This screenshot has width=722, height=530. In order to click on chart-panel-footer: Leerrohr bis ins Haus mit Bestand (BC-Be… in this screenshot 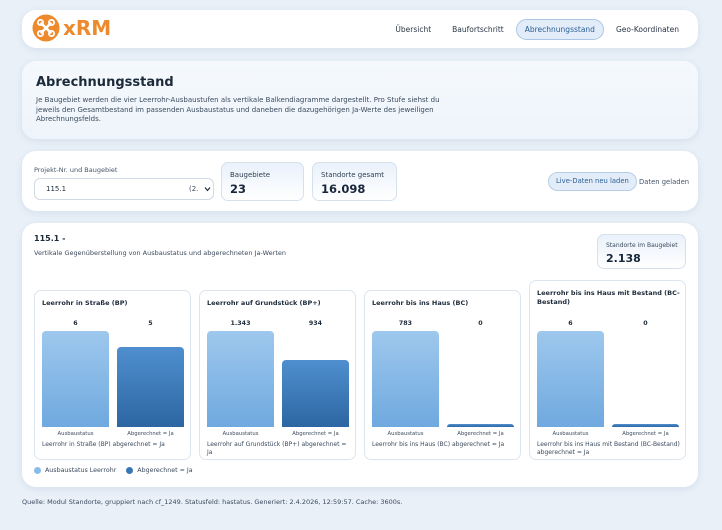, I will do `click(608, 448)`.